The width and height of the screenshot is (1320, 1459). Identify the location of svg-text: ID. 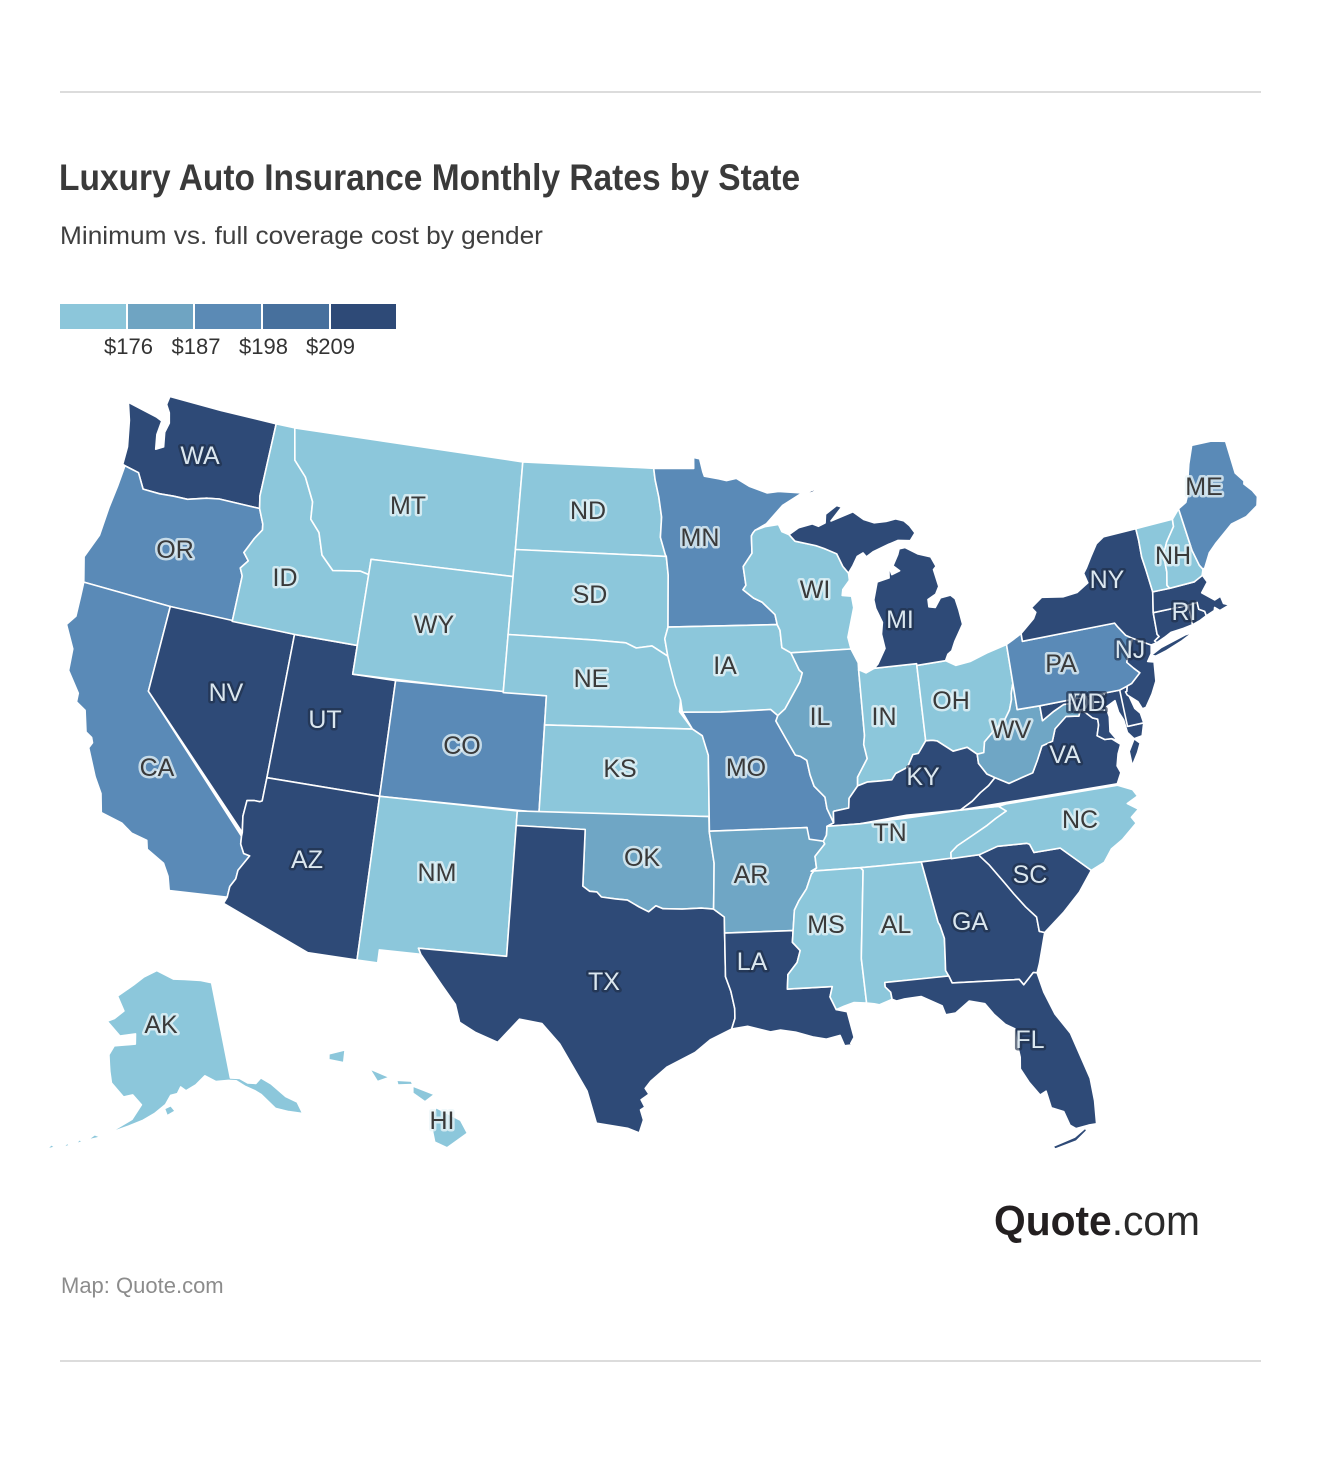
(285, 578).